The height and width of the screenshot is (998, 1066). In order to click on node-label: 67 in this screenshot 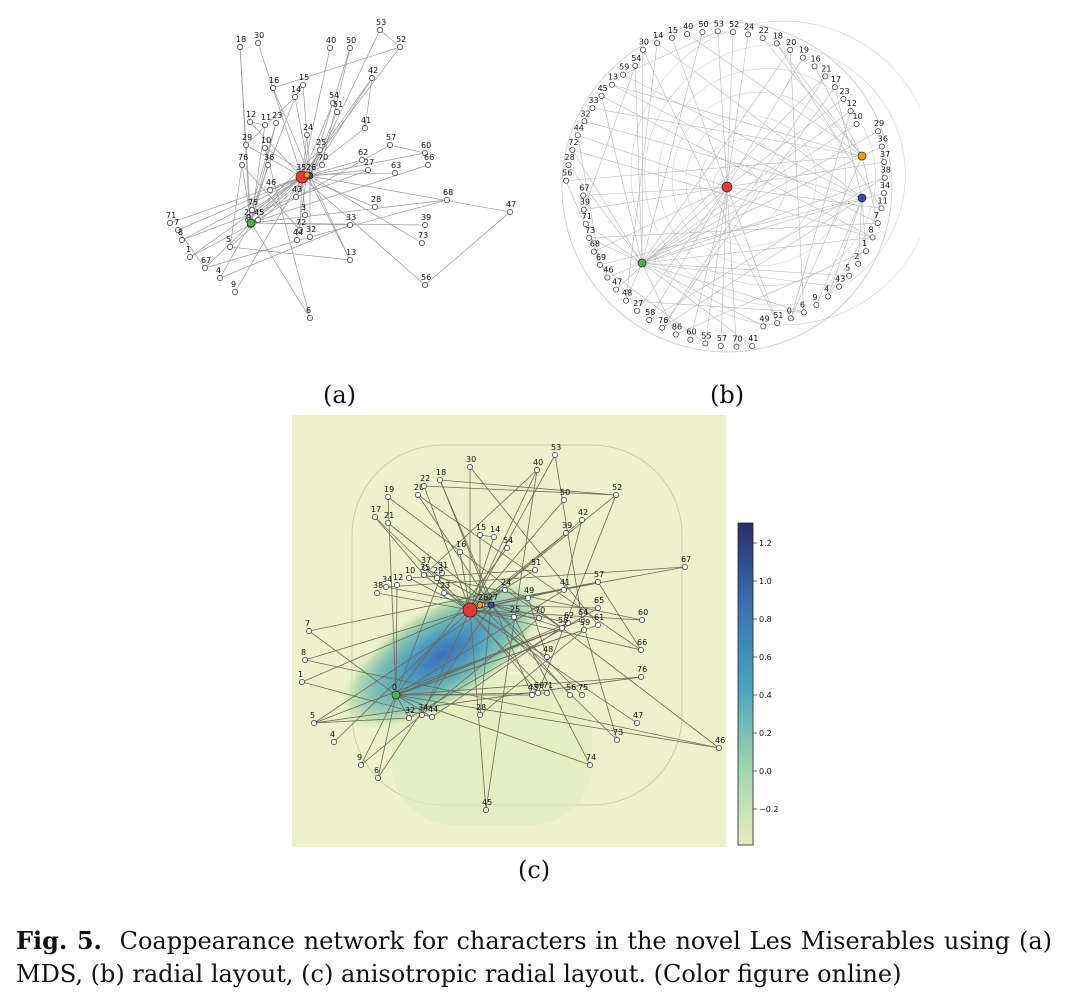, I will do `click(206, 260)`.